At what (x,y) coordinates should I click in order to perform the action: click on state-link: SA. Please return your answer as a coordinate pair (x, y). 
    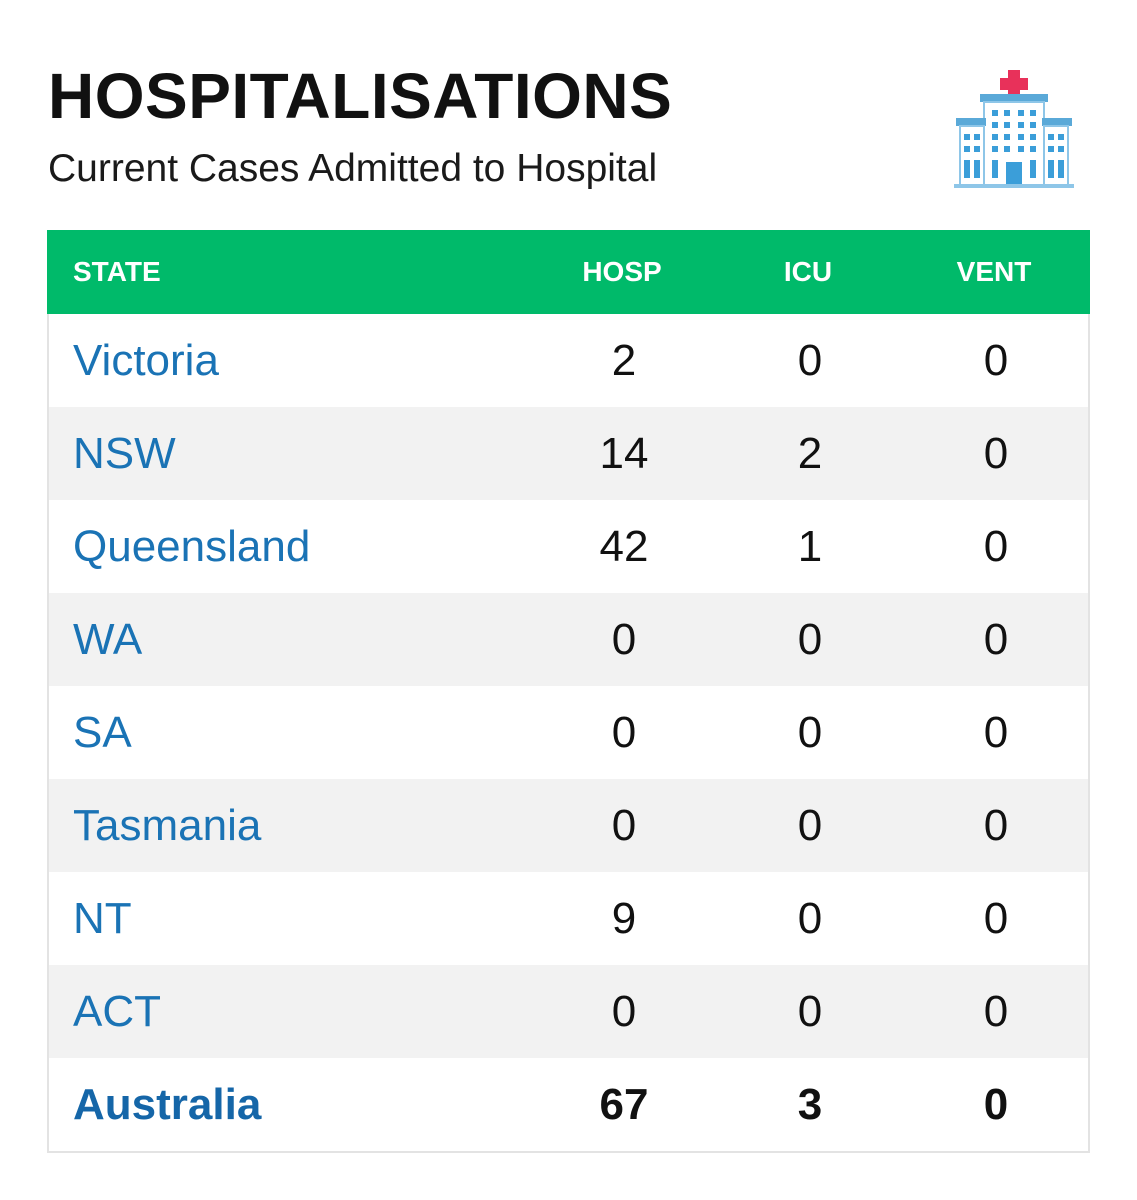
    Looking at the image, I should click on (102, 732).